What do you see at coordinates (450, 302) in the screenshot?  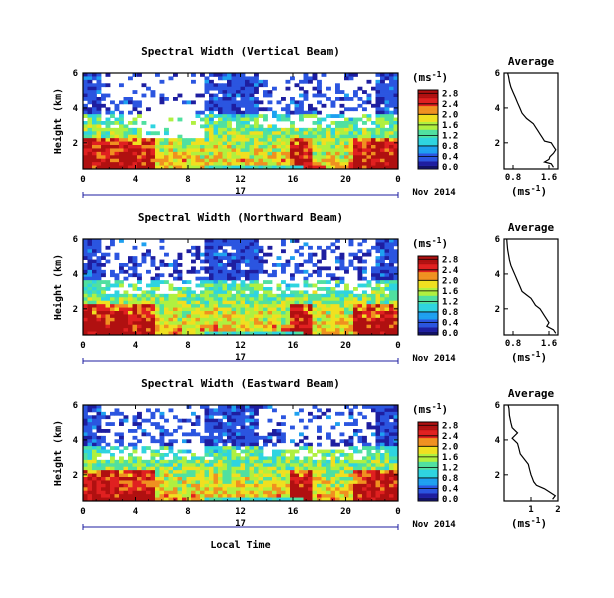 I see `colorbar-tick-label: 1.2` at bounding box center [450, 302].